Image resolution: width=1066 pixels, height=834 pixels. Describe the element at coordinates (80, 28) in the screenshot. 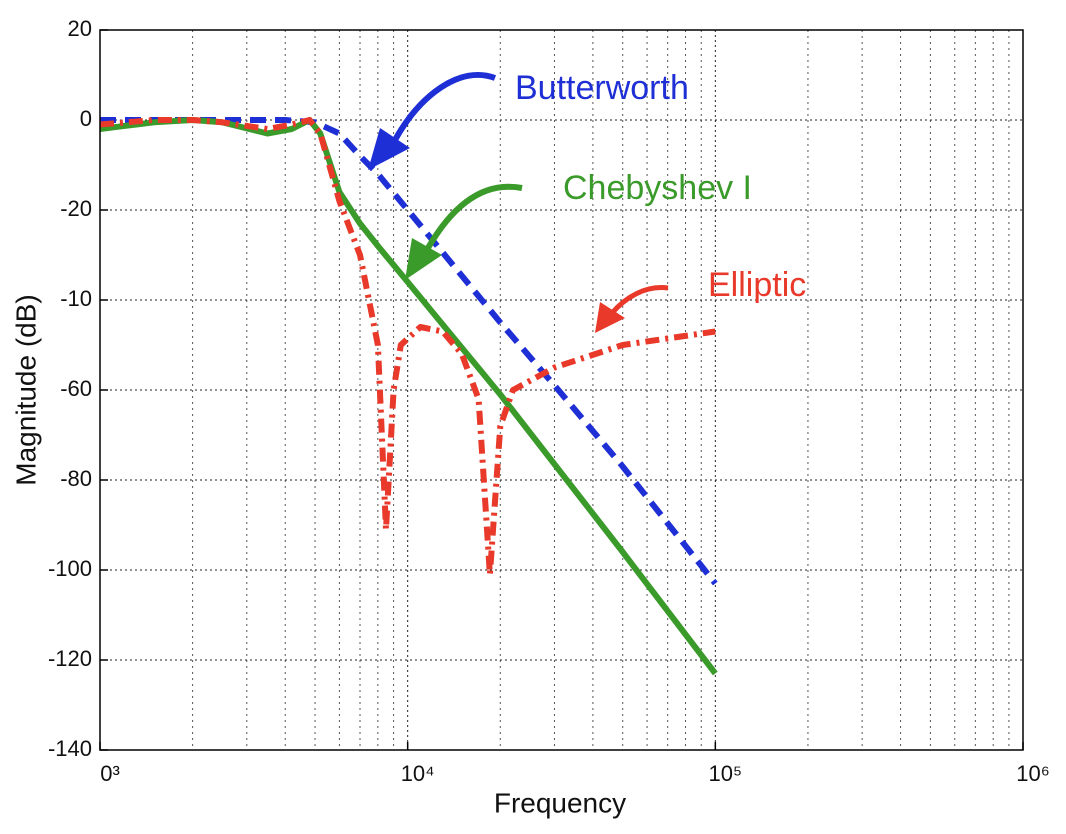

I see `y-tick-label: 20` at that location.